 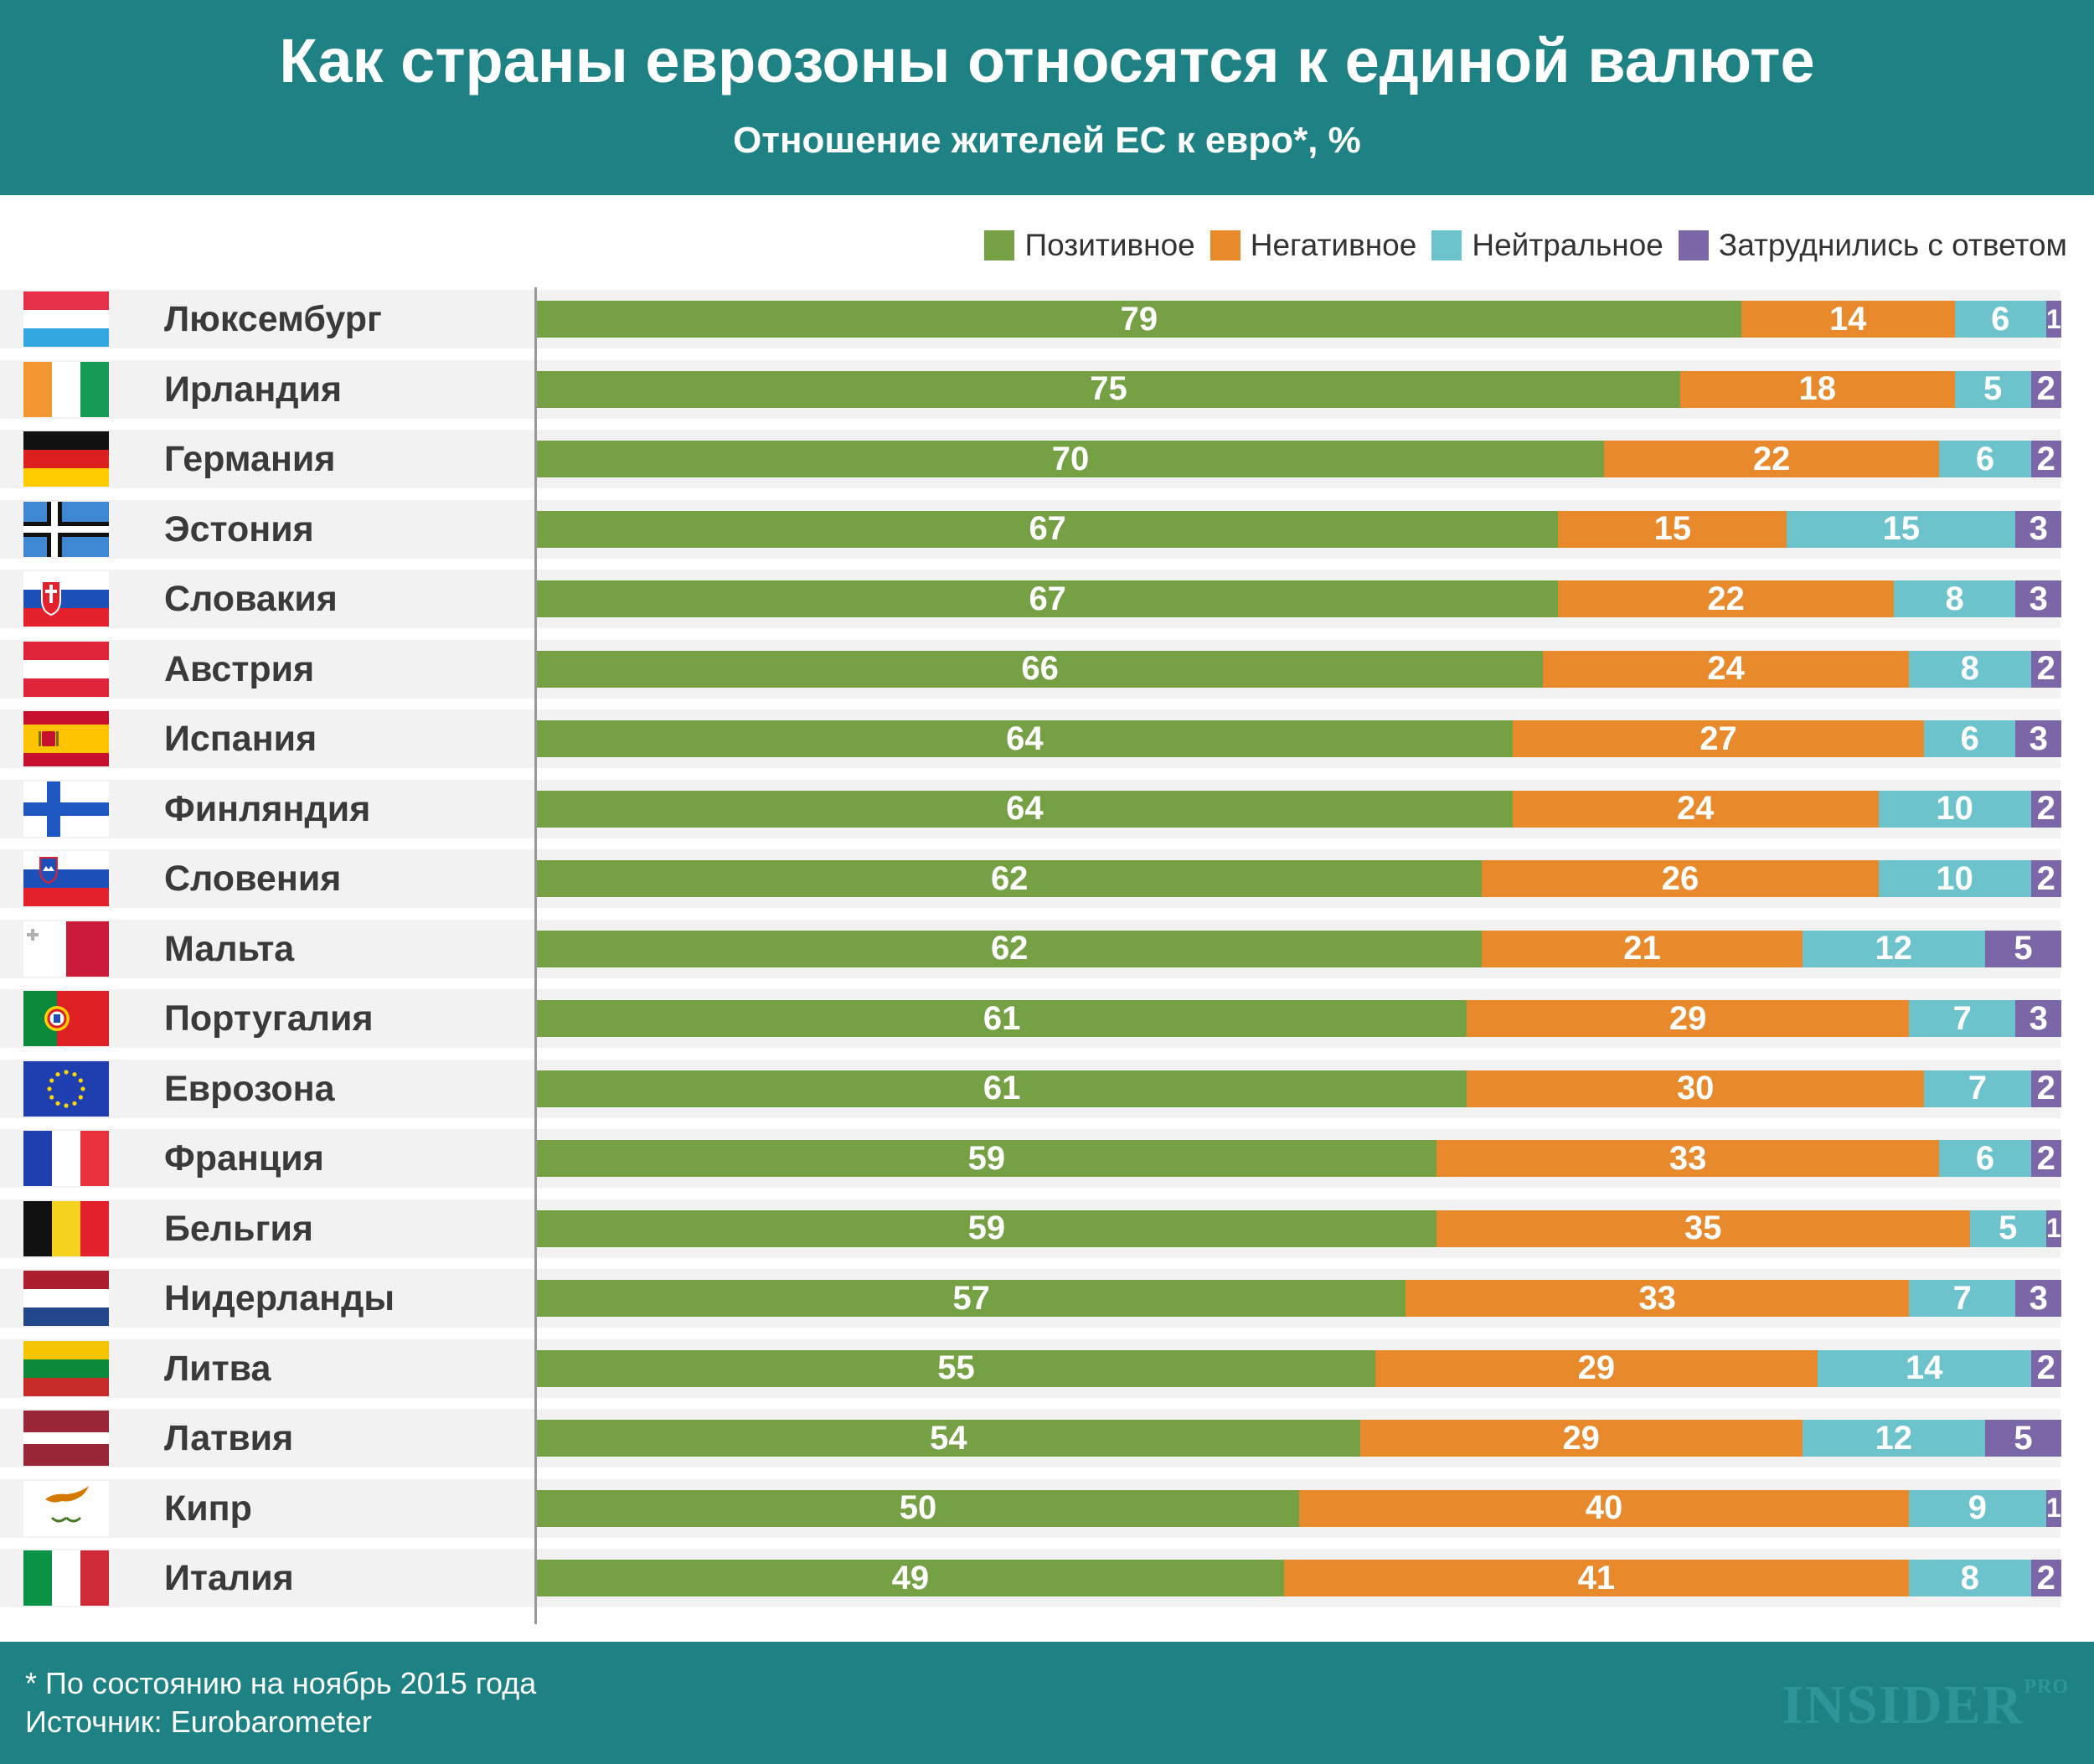 What do you see at coordinates (66, 1089) in the screenshot?
I see `flag-eu-icon` at bounding box center [66, 1089].